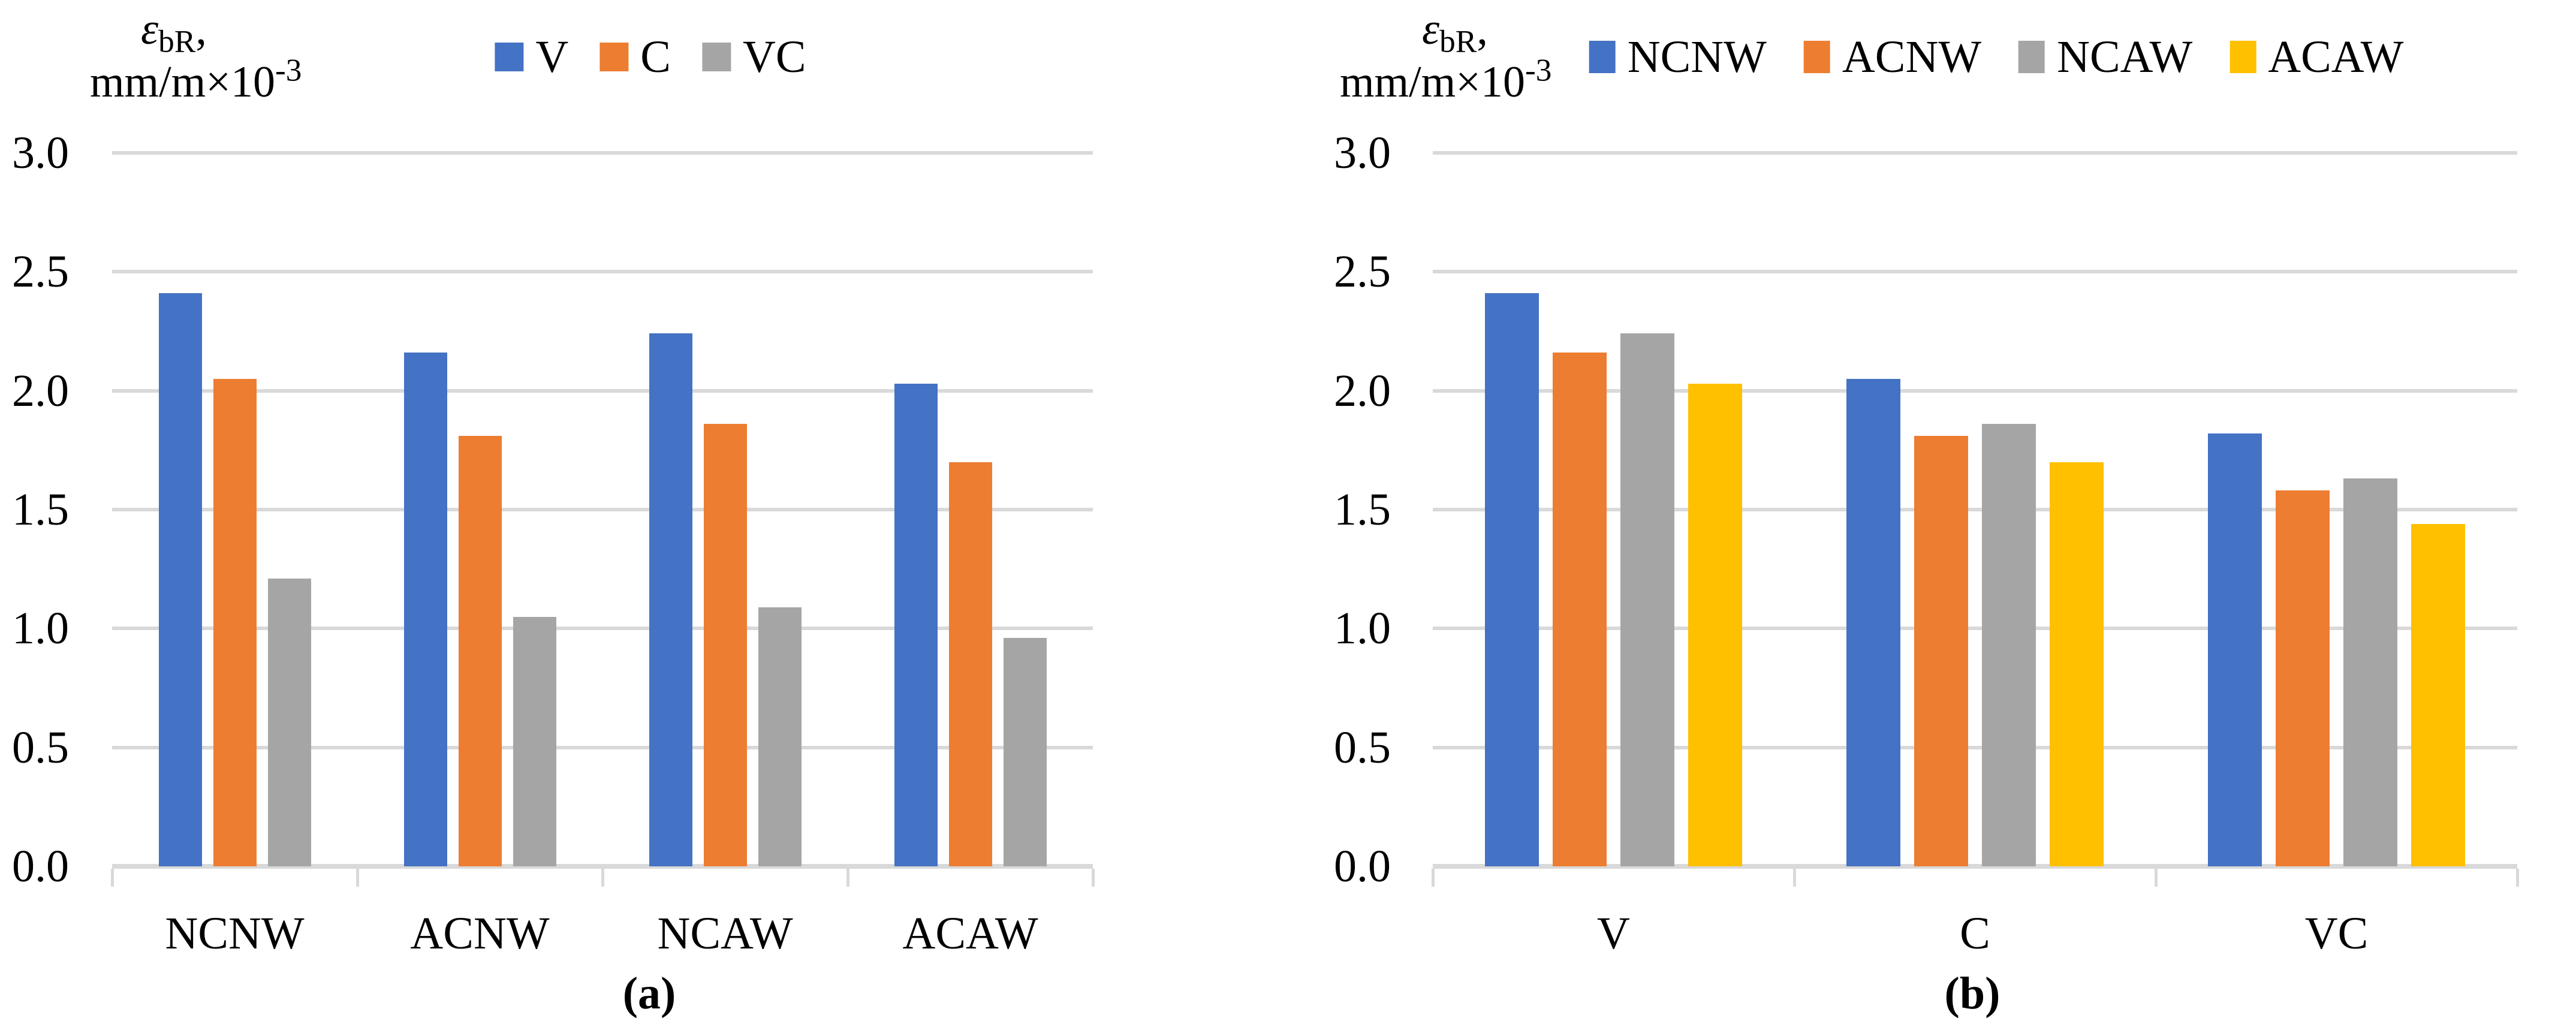 The width and height of the screenshot is (2576, 1027). Describe the element at coordinates (40, 866) in the screenshot. I see `y-tick-label-a-0.0: 0.0` at that location.